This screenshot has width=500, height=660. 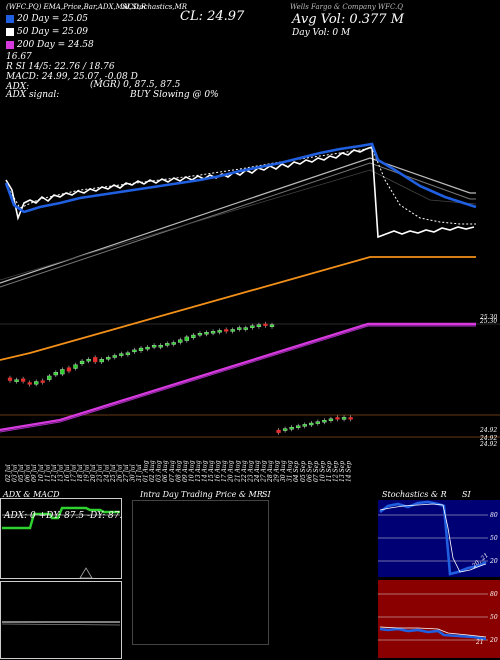 What do you see at coordinates (60, 67) in the screenshot?
I see `rsi-legend: R SI 14/5: 22.76 / 18.76` at bounding box center [60, 67].